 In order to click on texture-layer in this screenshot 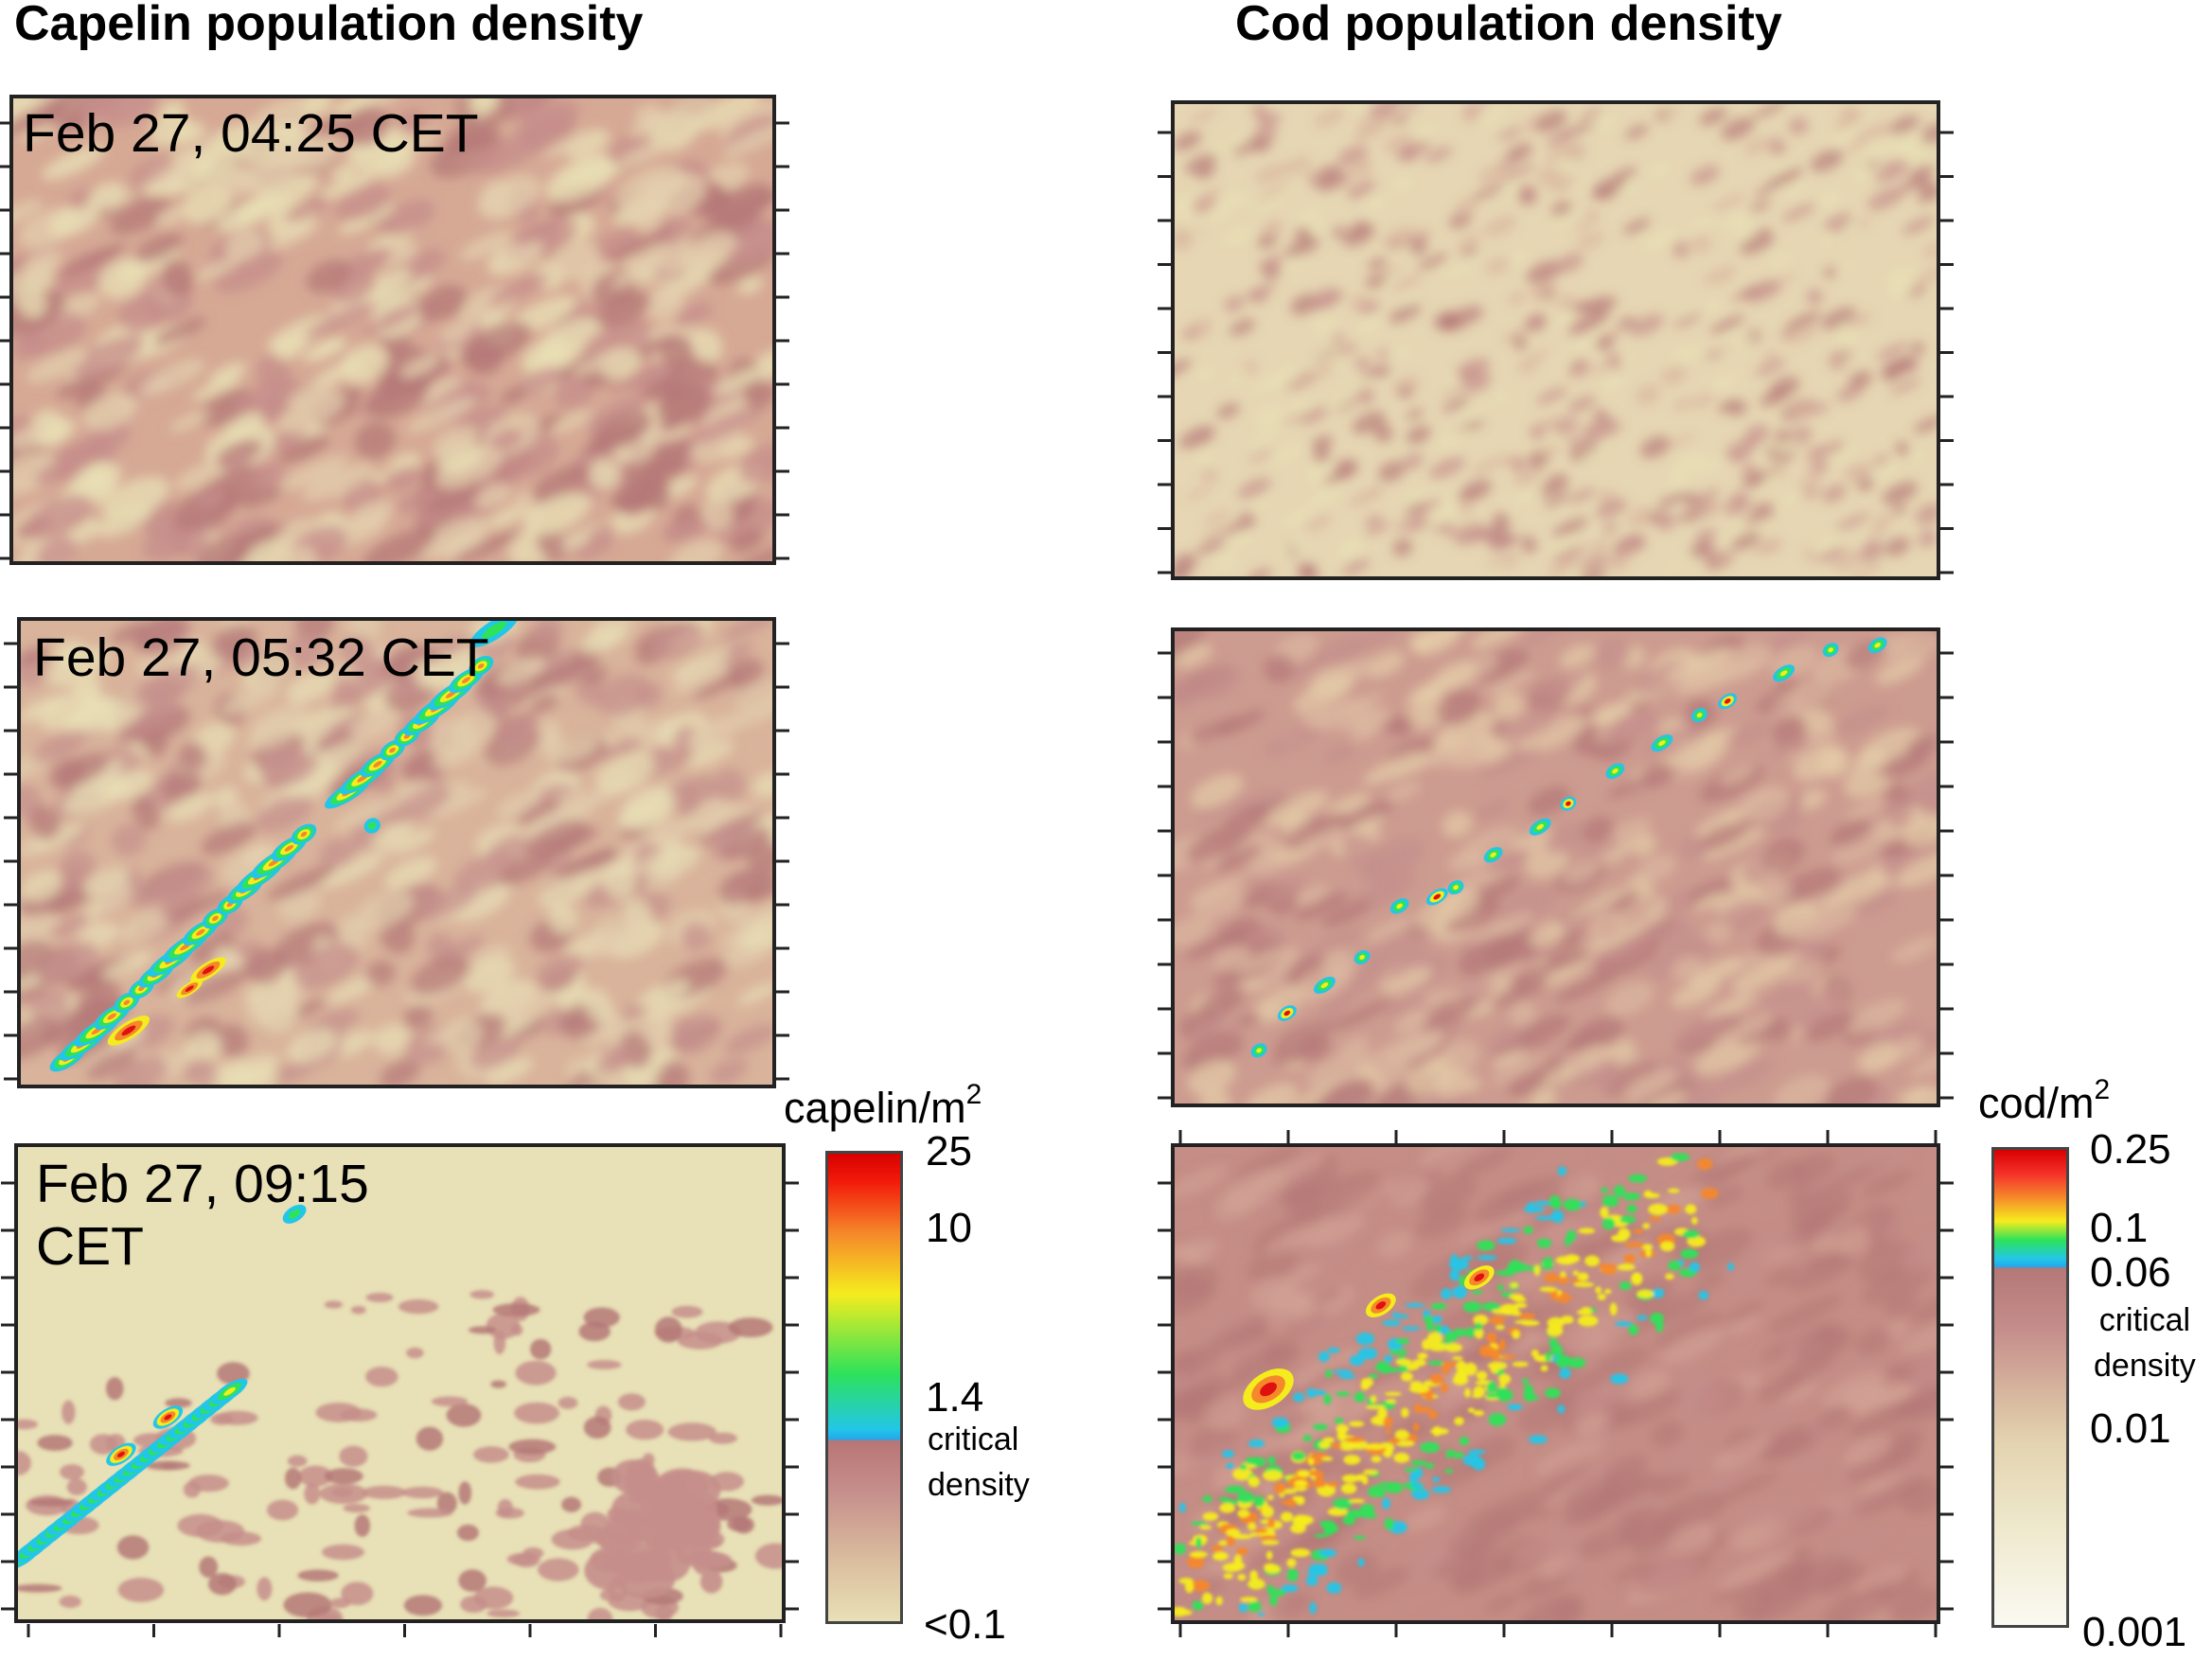, I will do `click(400, 1454)`.